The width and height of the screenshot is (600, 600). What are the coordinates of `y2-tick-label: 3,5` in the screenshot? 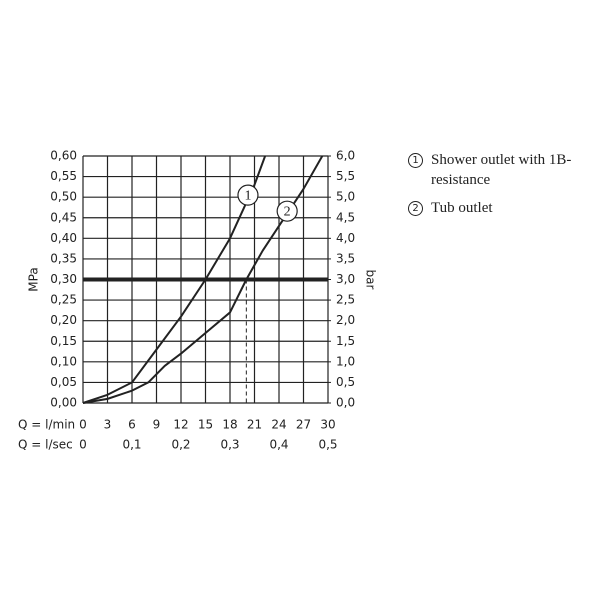 It's located at (345, 258).